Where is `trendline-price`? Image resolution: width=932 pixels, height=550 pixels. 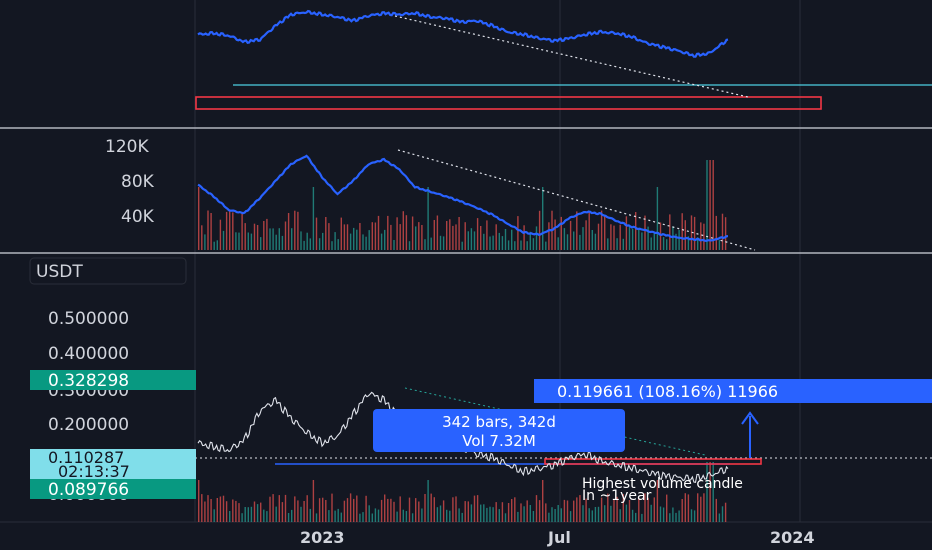
trendline-price is located at coordinates (555, 421).